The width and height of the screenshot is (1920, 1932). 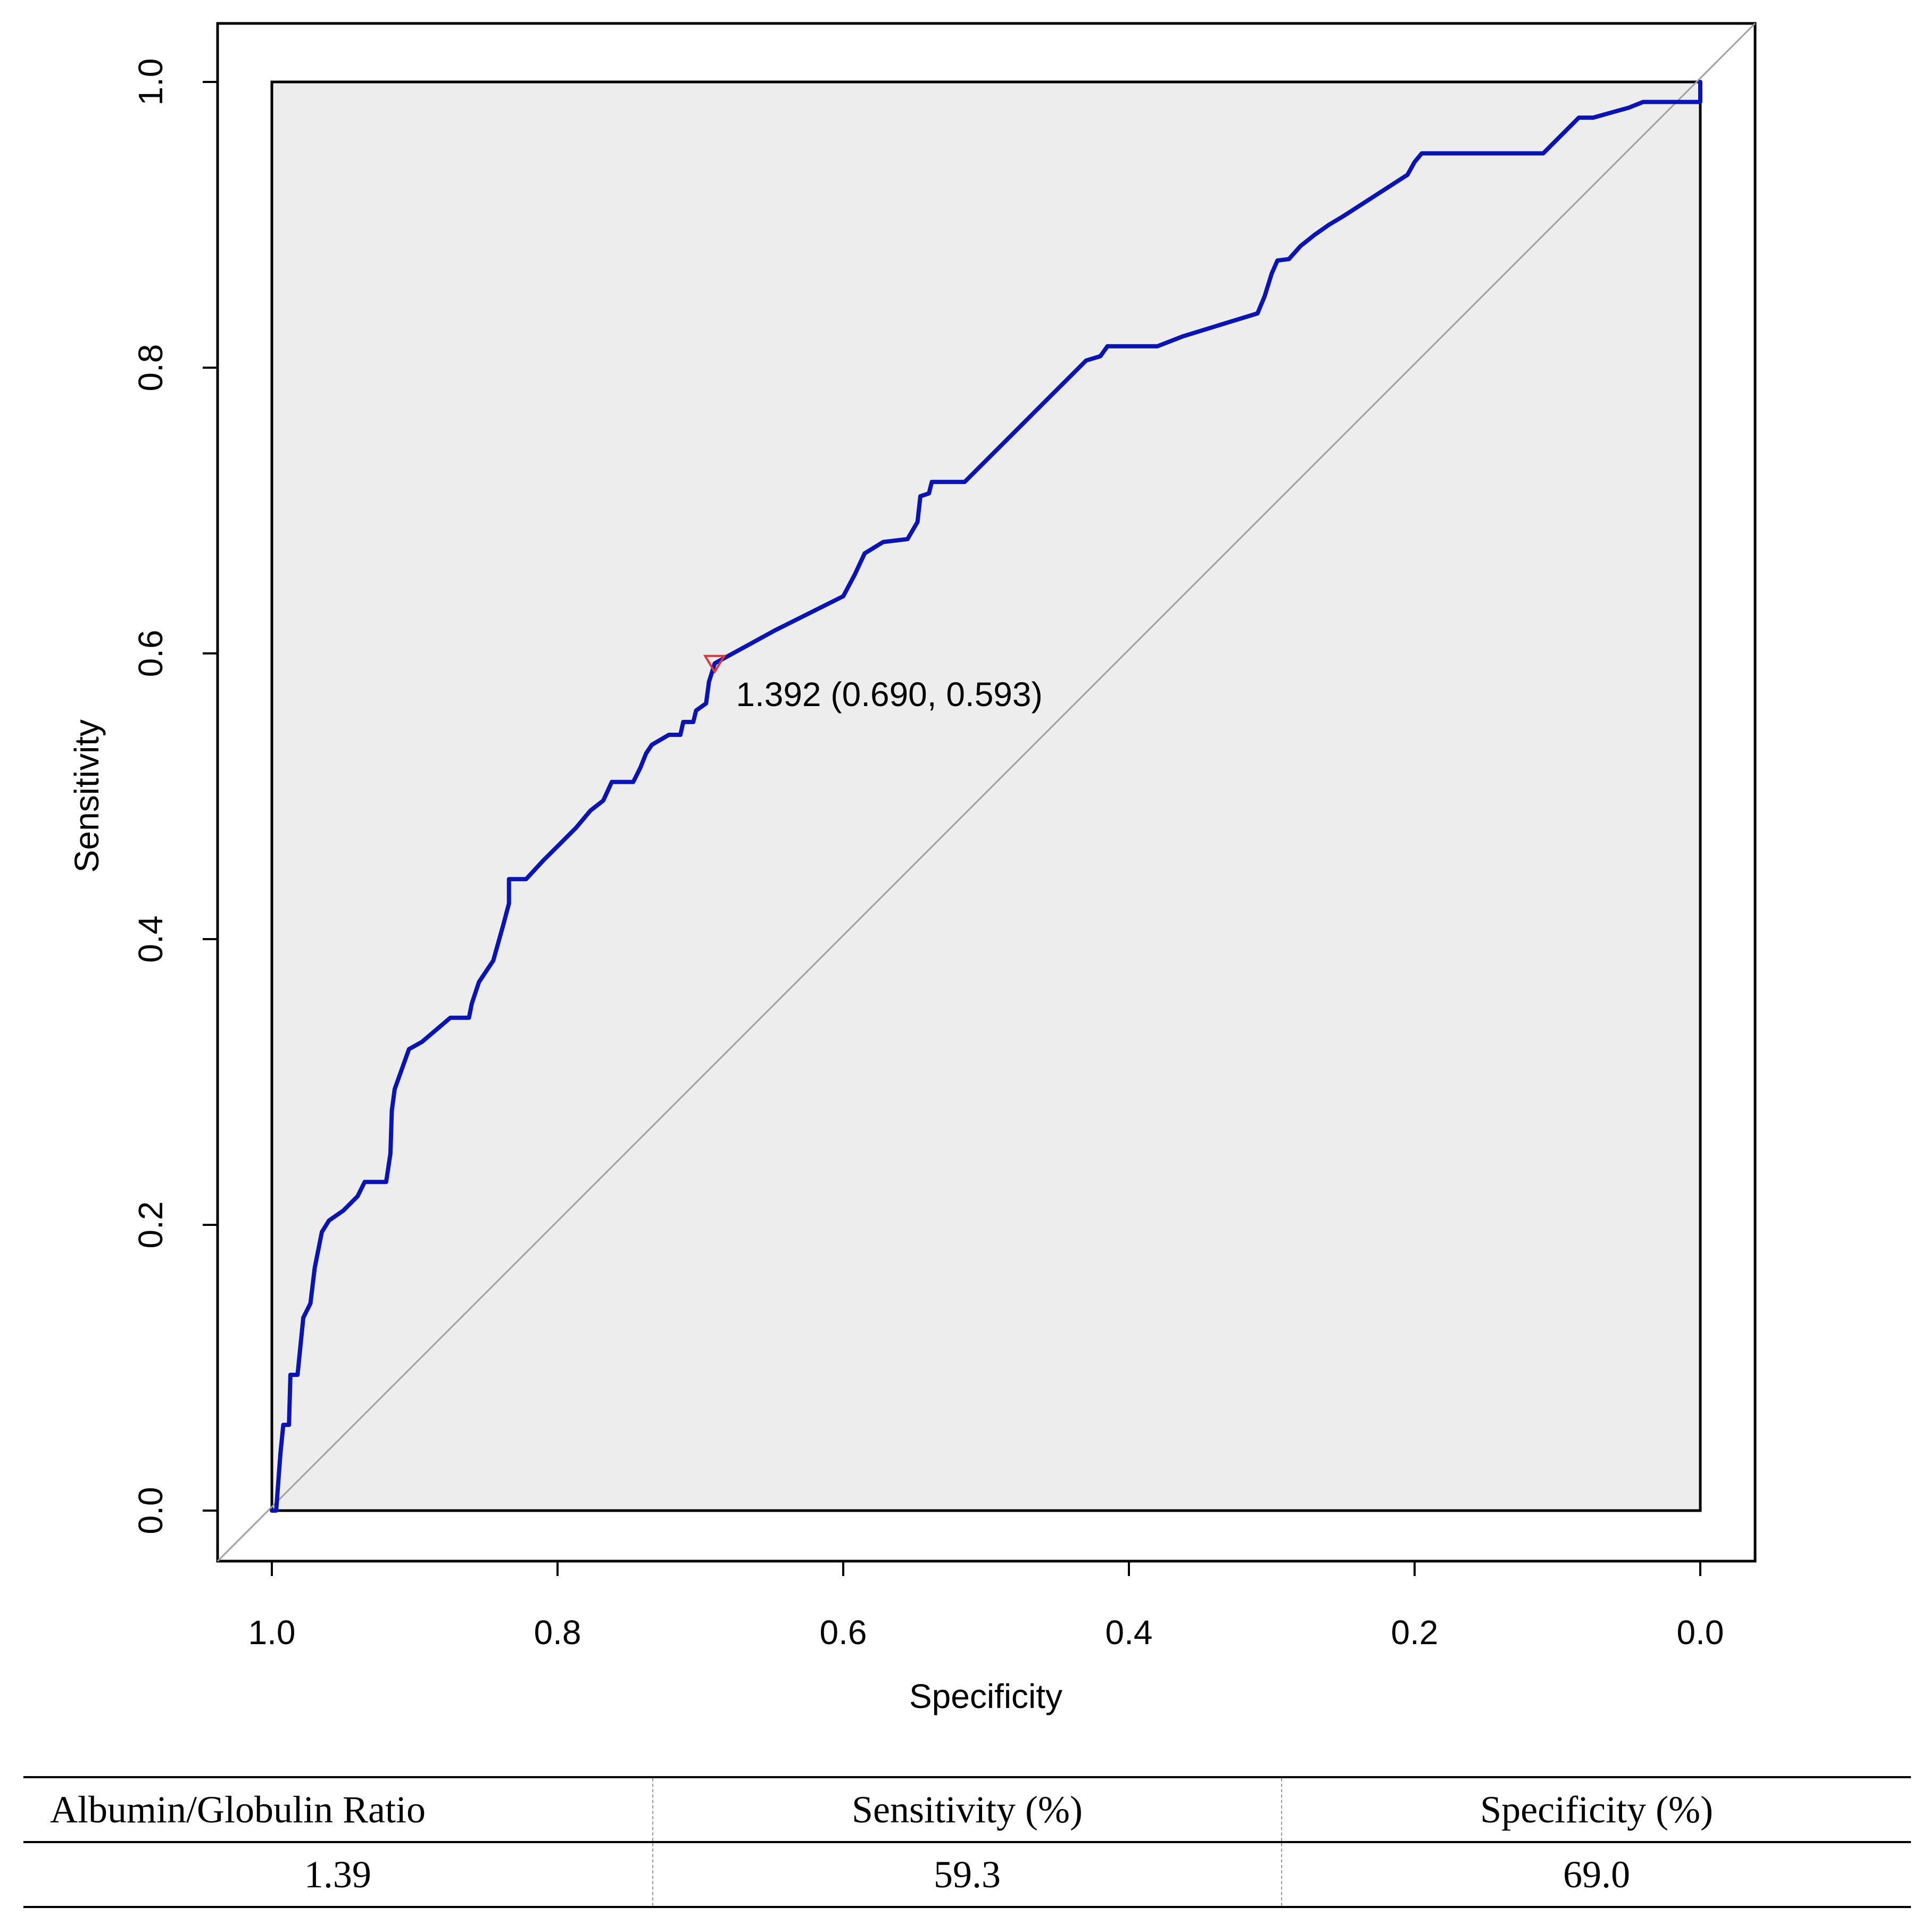 I want to click on y-tick-label: 0.8, so click(x=150, y=368).